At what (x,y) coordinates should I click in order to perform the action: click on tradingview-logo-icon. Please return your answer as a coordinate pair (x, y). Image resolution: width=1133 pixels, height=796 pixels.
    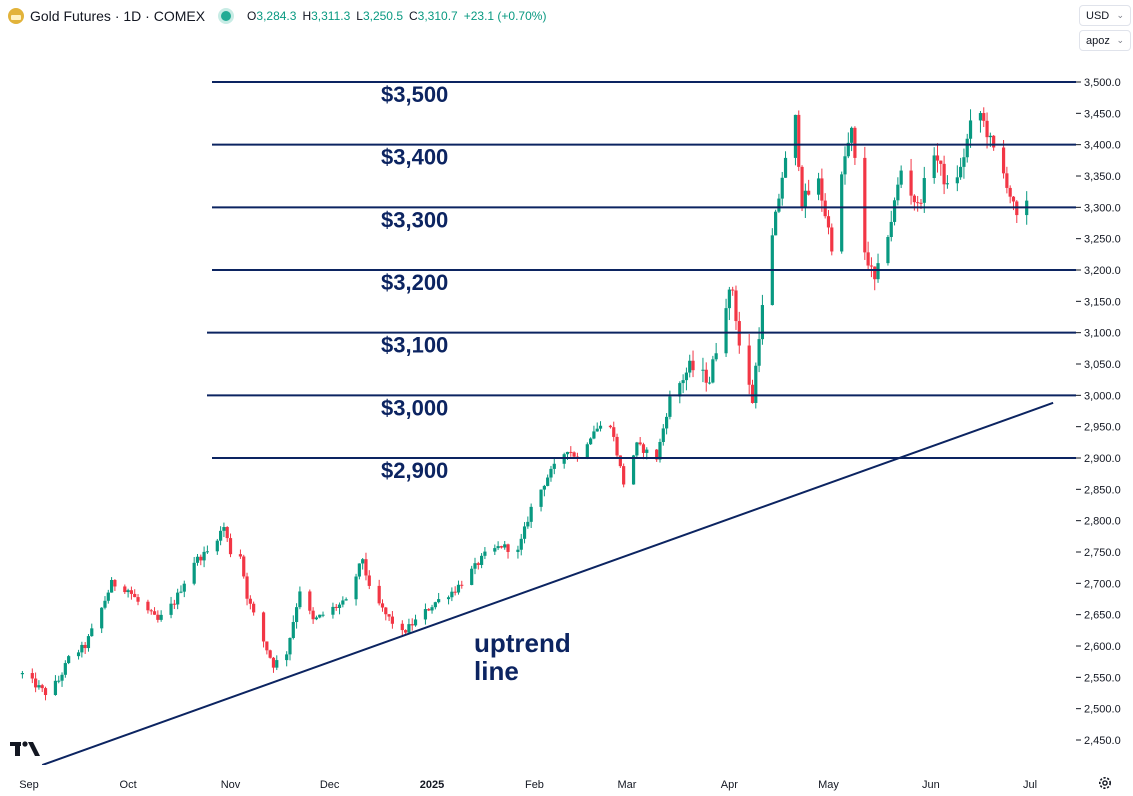
    Looking at the image, I should click on (26, 751).